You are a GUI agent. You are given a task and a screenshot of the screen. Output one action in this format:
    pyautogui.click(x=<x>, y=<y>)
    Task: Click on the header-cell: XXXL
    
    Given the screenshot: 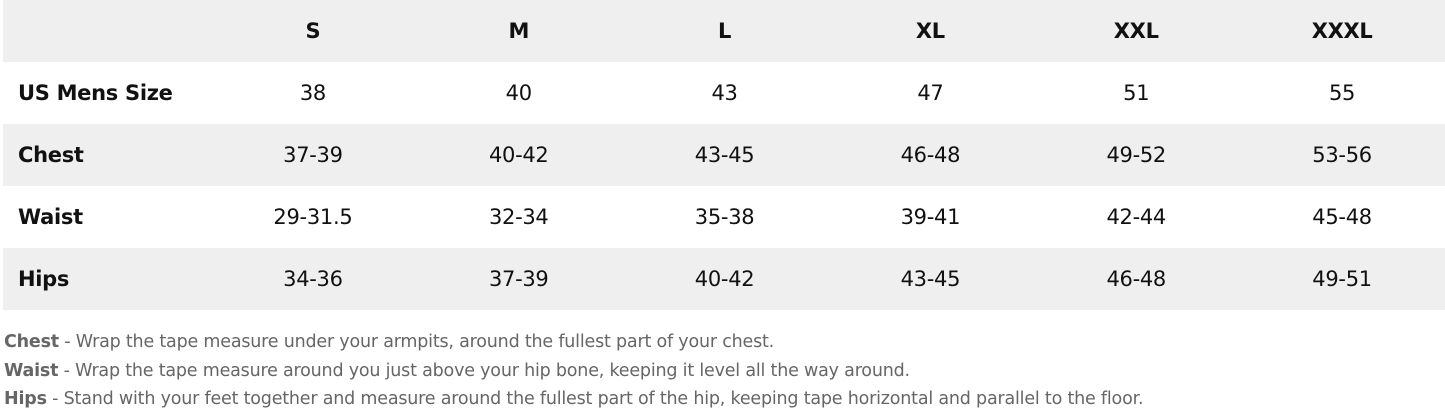 What is the action you would take?
    pyautogui.click(x=1342, y=31)
    